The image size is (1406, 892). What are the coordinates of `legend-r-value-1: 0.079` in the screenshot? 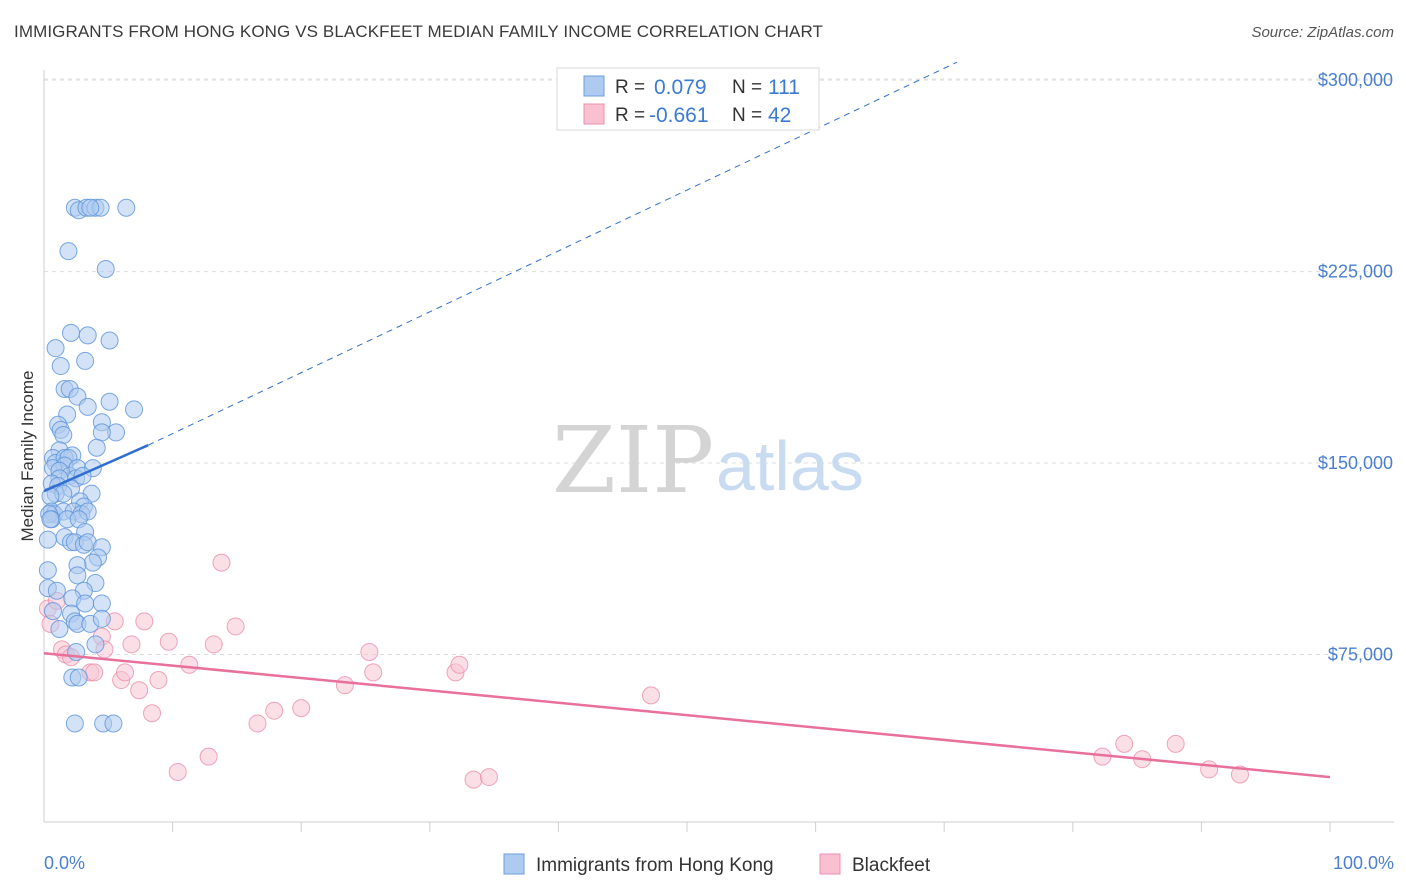 It's located at (680, 87).